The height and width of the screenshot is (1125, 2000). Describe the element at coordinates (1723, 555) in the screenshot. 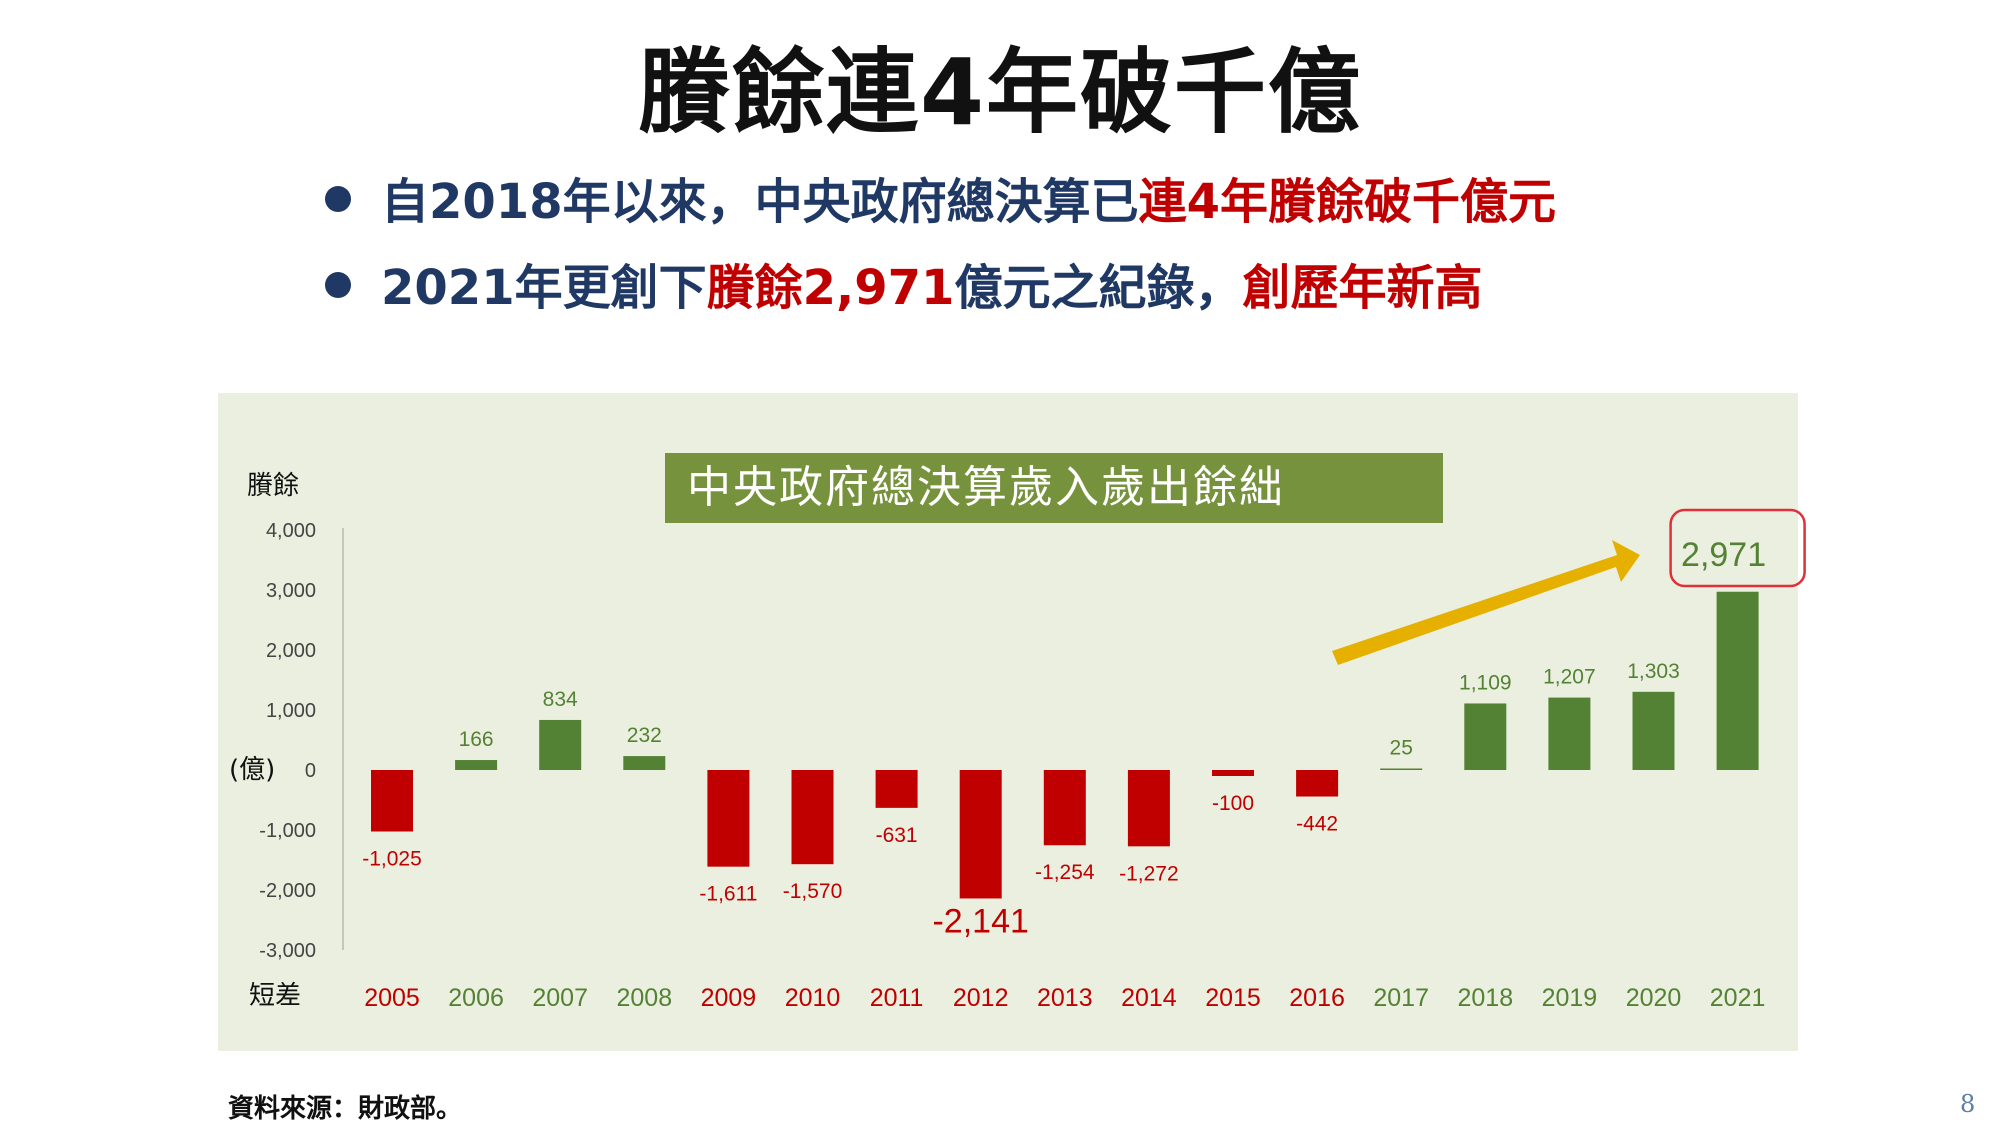

I see `highlight-label: 2,971` at that location.